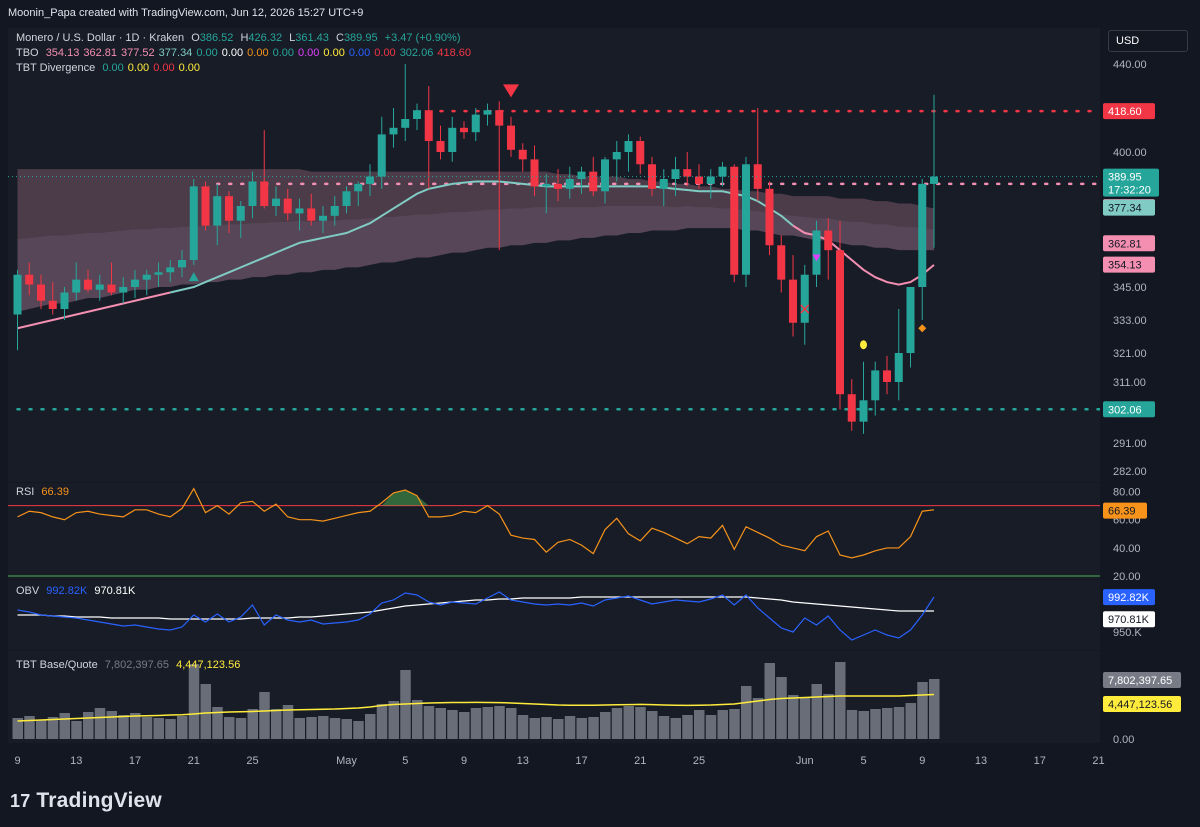 Image resolution: width=1200 pixels, height=827 pixels. I want to click on obv-value: 992.82K, so click(67, 591).